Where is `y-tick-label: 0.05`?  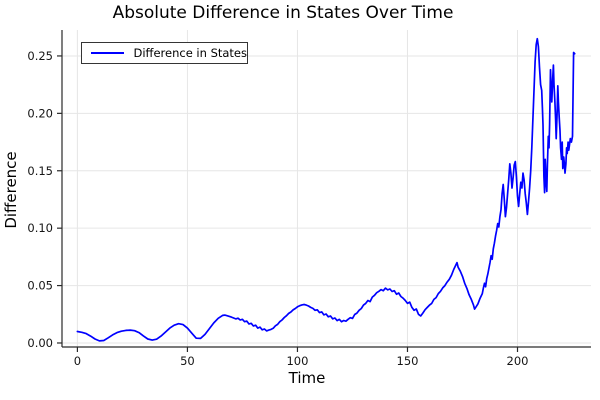 y-tick-label: 0.05 is located at coordinates (40, 286).